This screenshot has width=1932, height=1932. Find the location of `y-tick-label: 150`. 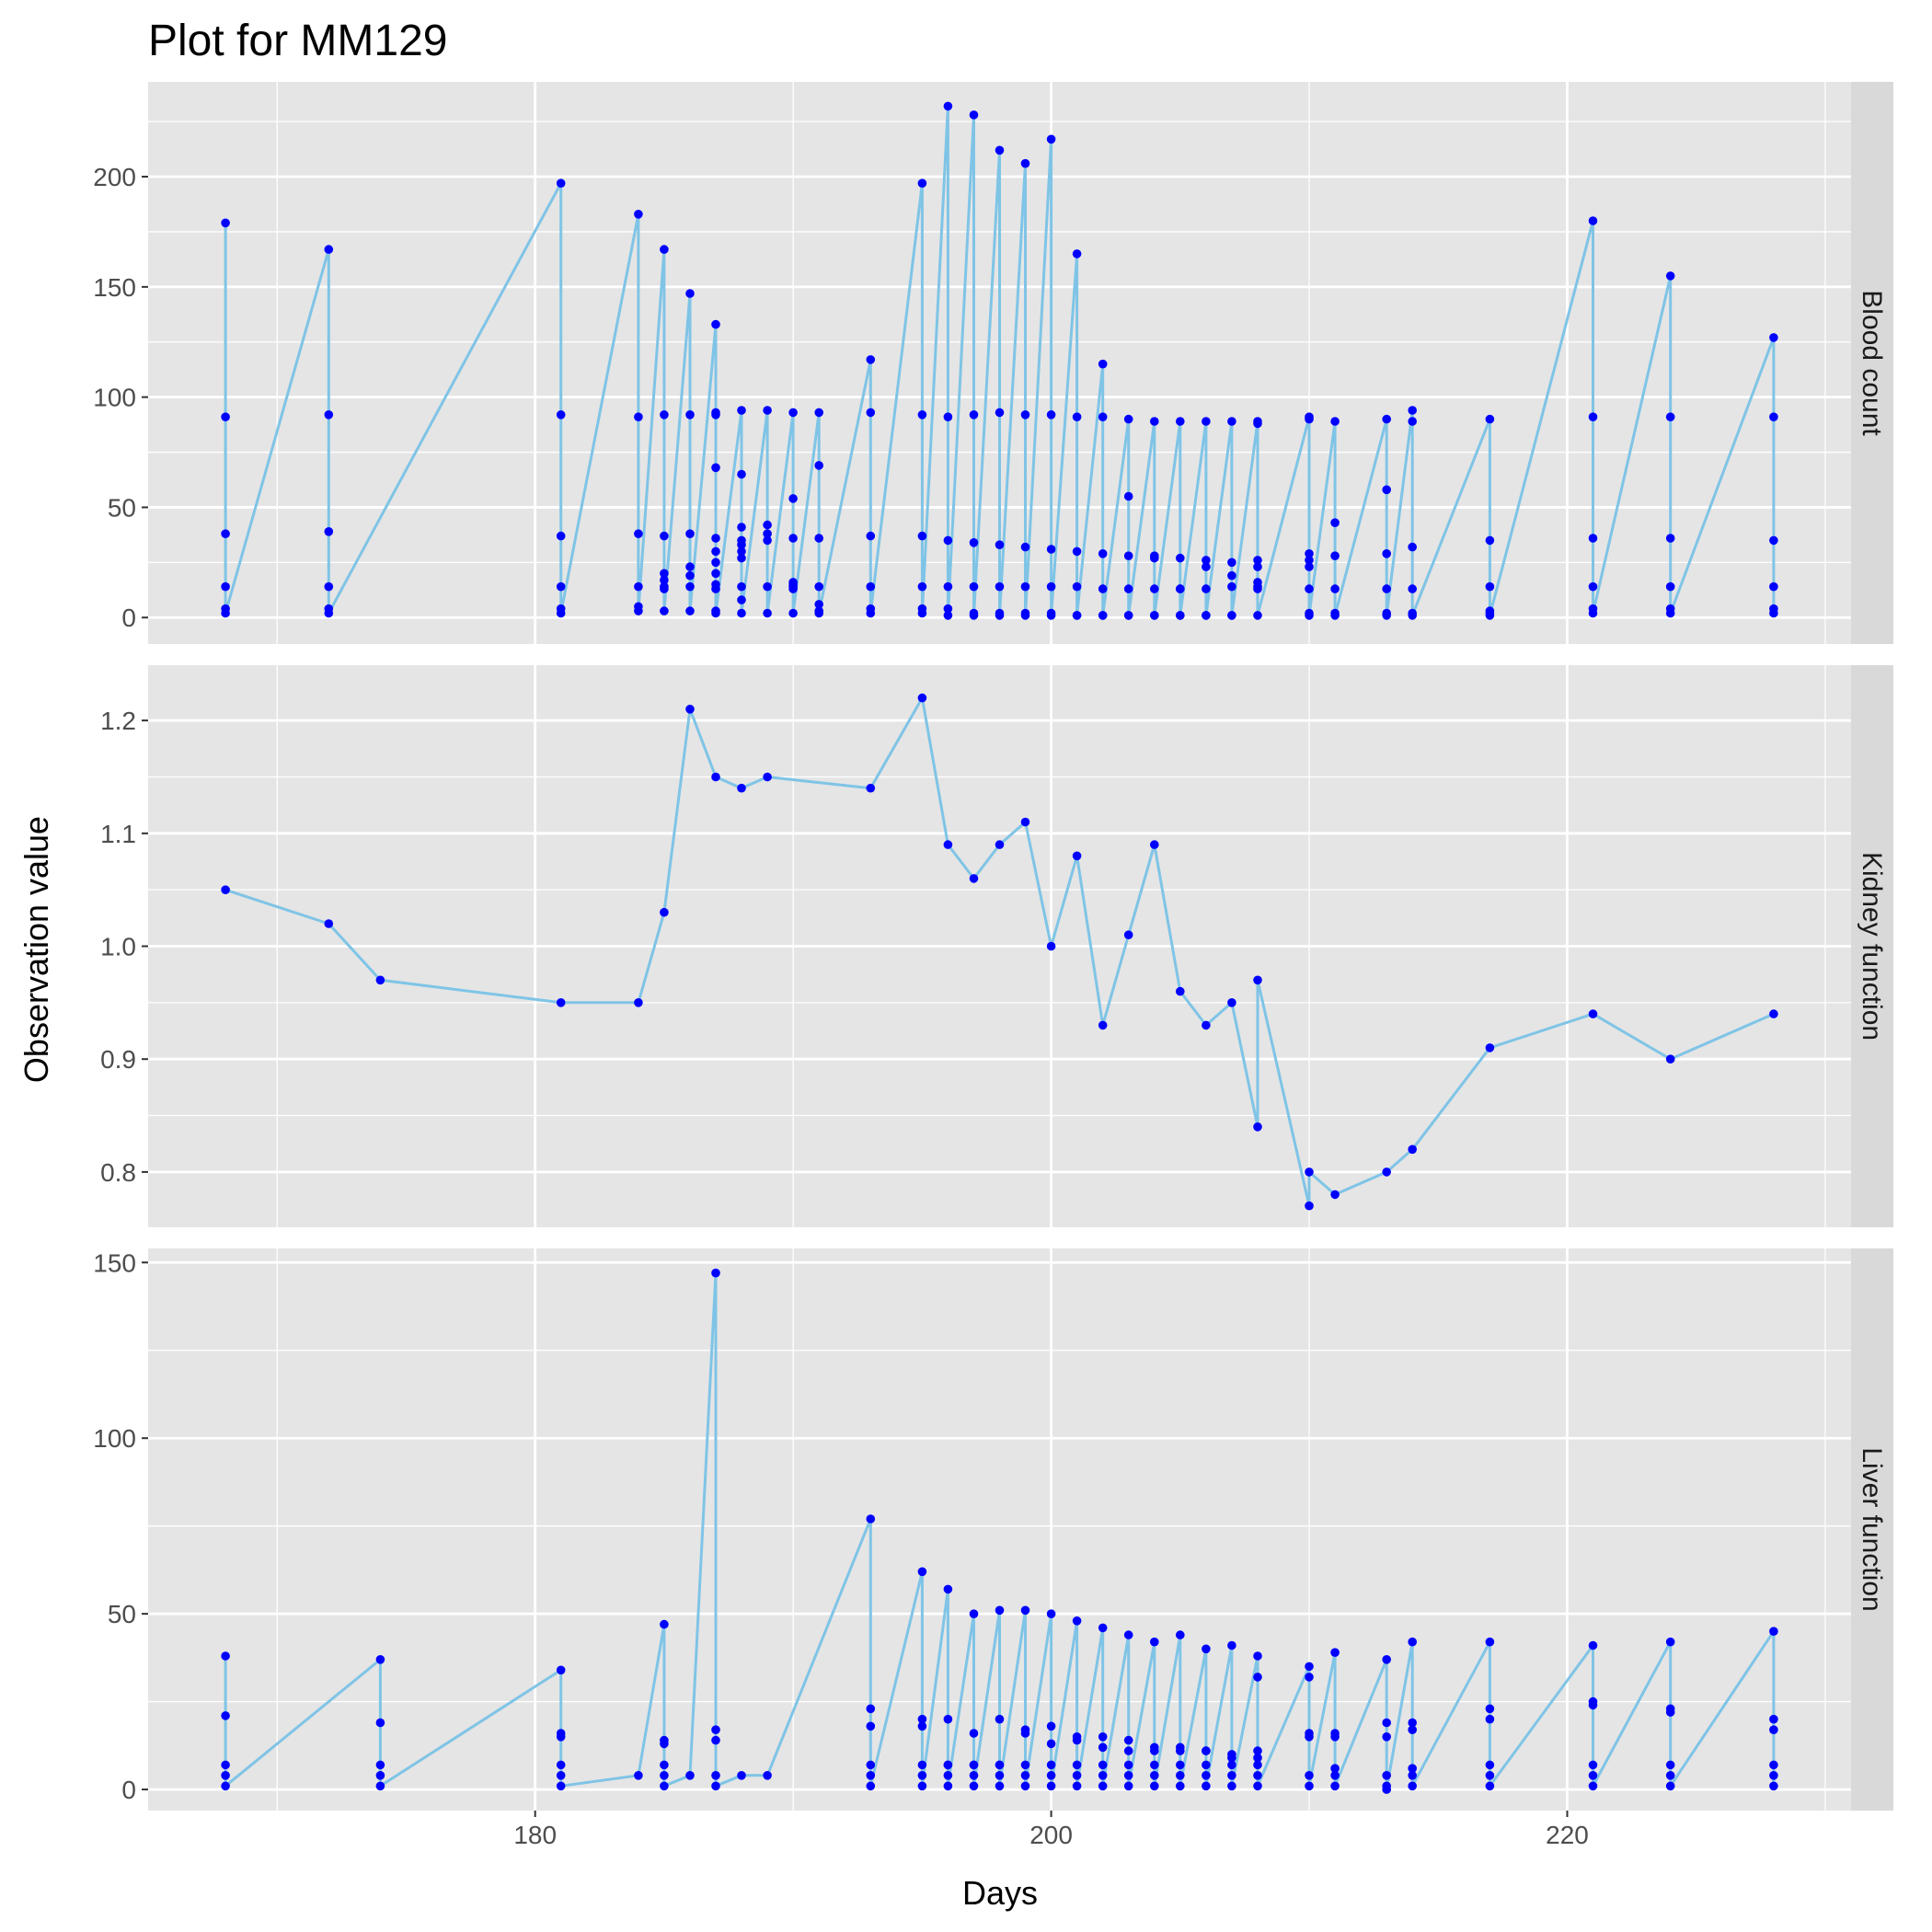

y-tick-label: 150 is located at coordinates (114, 1262).